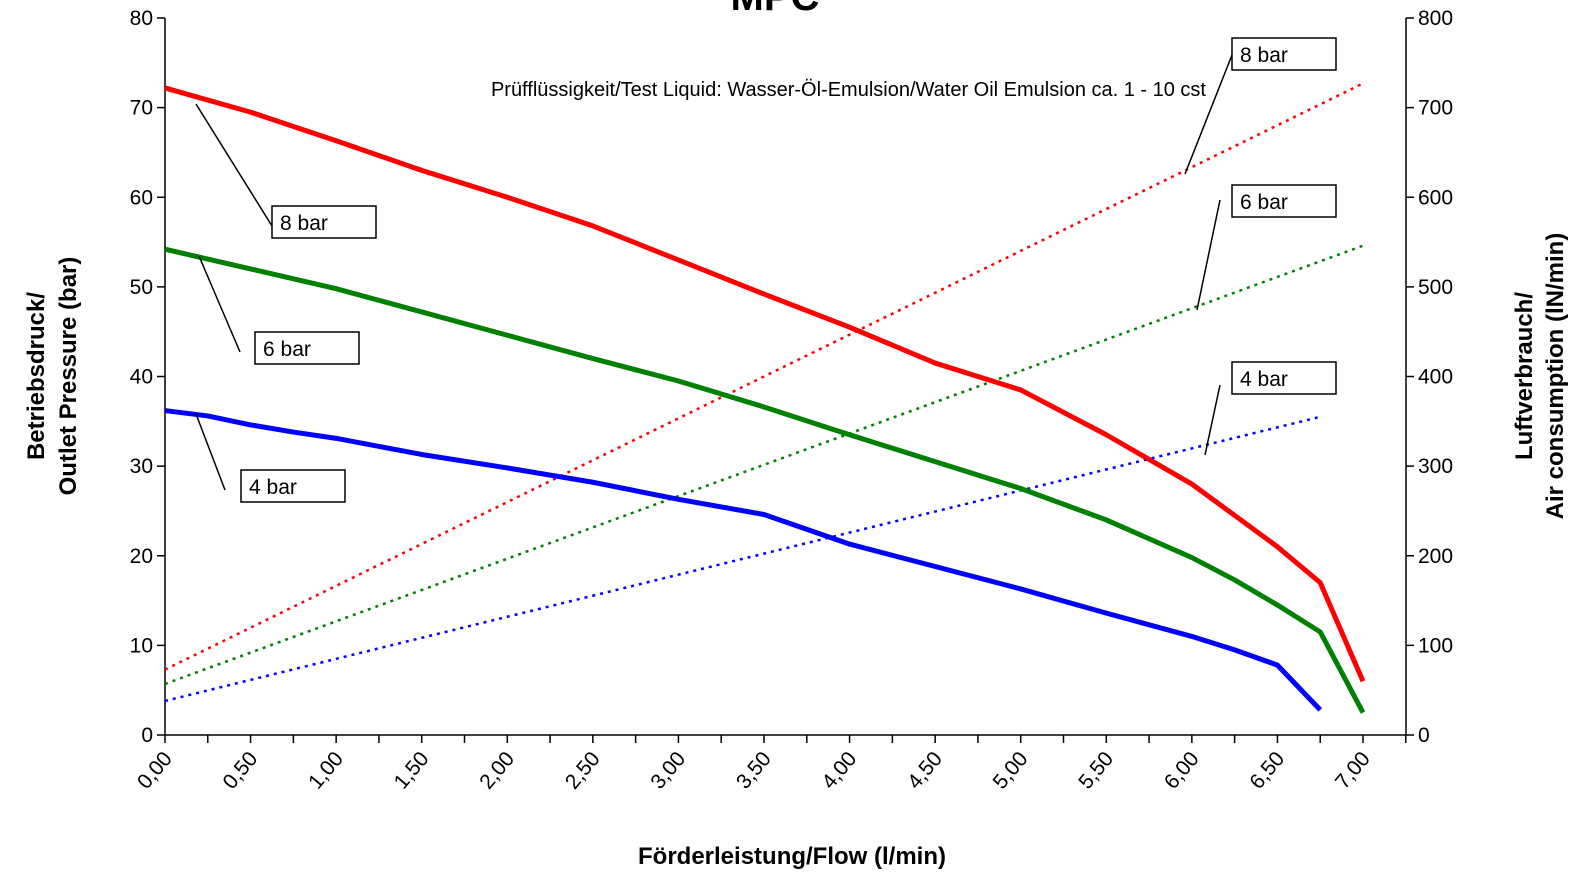  Describe the element at coordinates (241, 770) in the screenshot. I see `x-tick-label: 0,50` at that location.